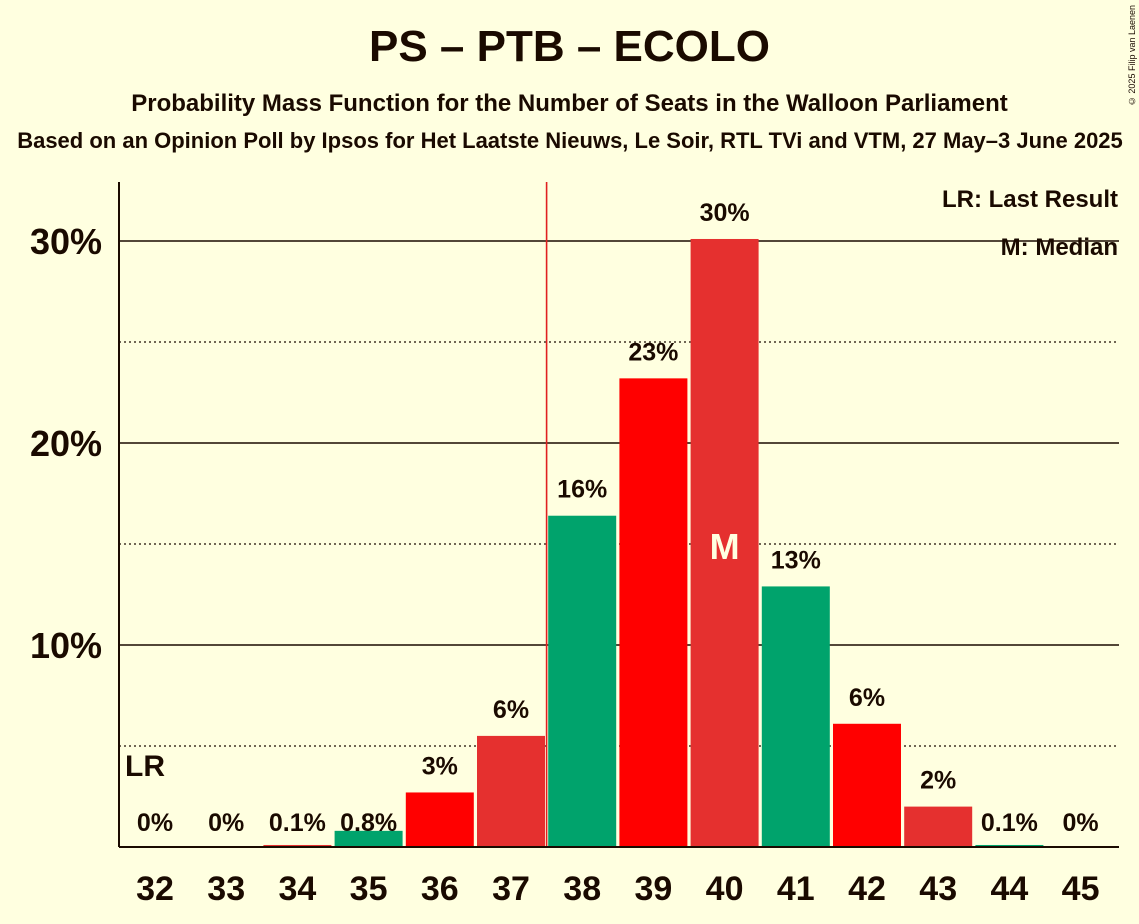  Describe the element at coordinates (1029, 199) in the screenshot. I see `legend-last-result: LR: Last Result` at that location.